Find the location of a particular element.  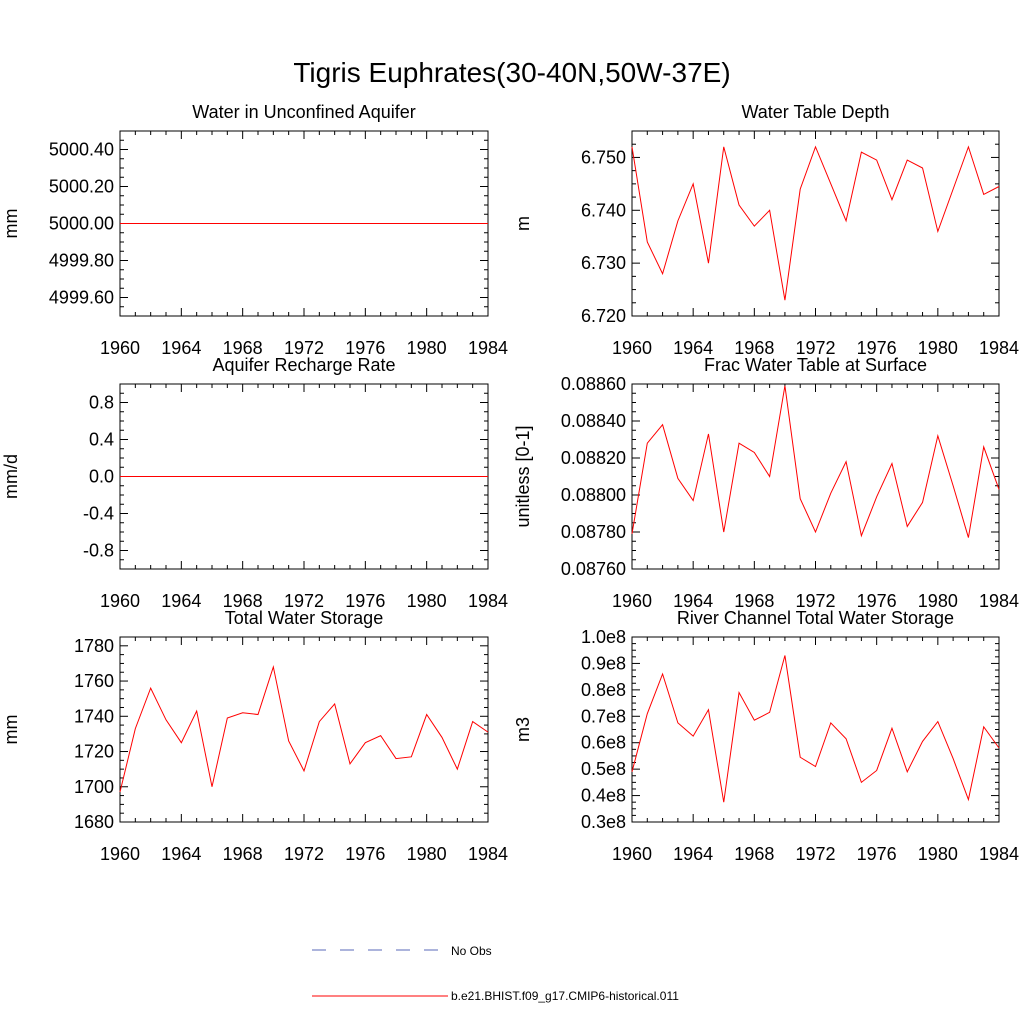

y-tick-label: 1760 is located at coordinates (94, 681).